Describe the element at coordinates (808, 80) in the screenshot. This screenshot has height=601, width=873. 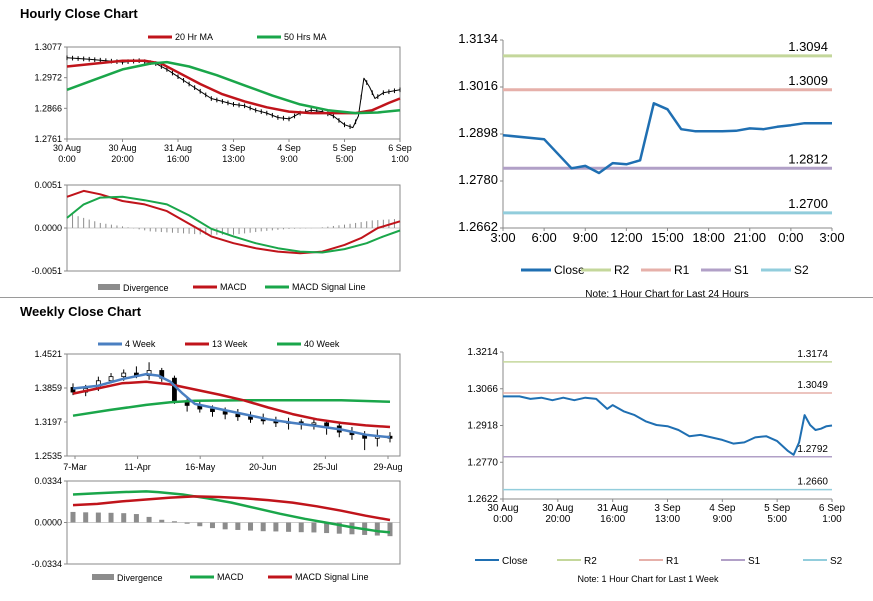
I see `hourly-levels-r1-label: 1.3009` at that location.